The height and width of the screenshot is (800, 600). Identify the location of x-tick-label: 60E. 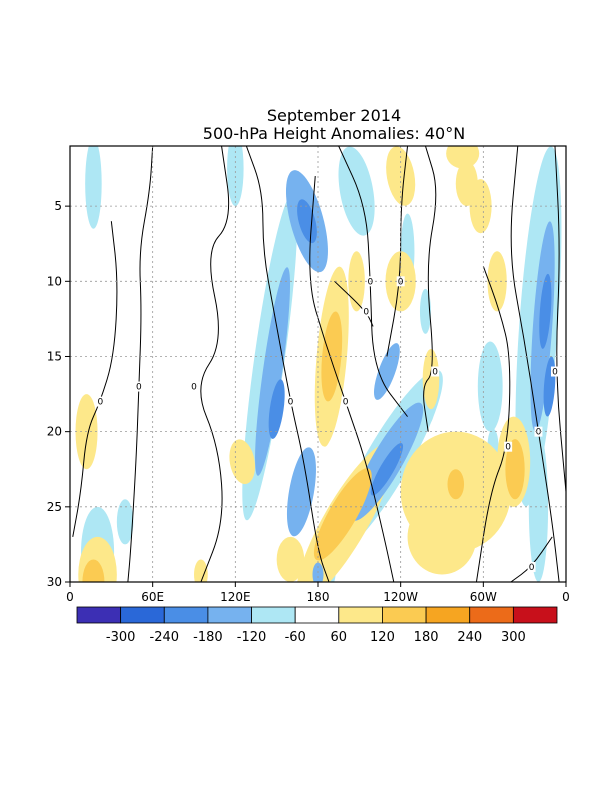
(152, 597).